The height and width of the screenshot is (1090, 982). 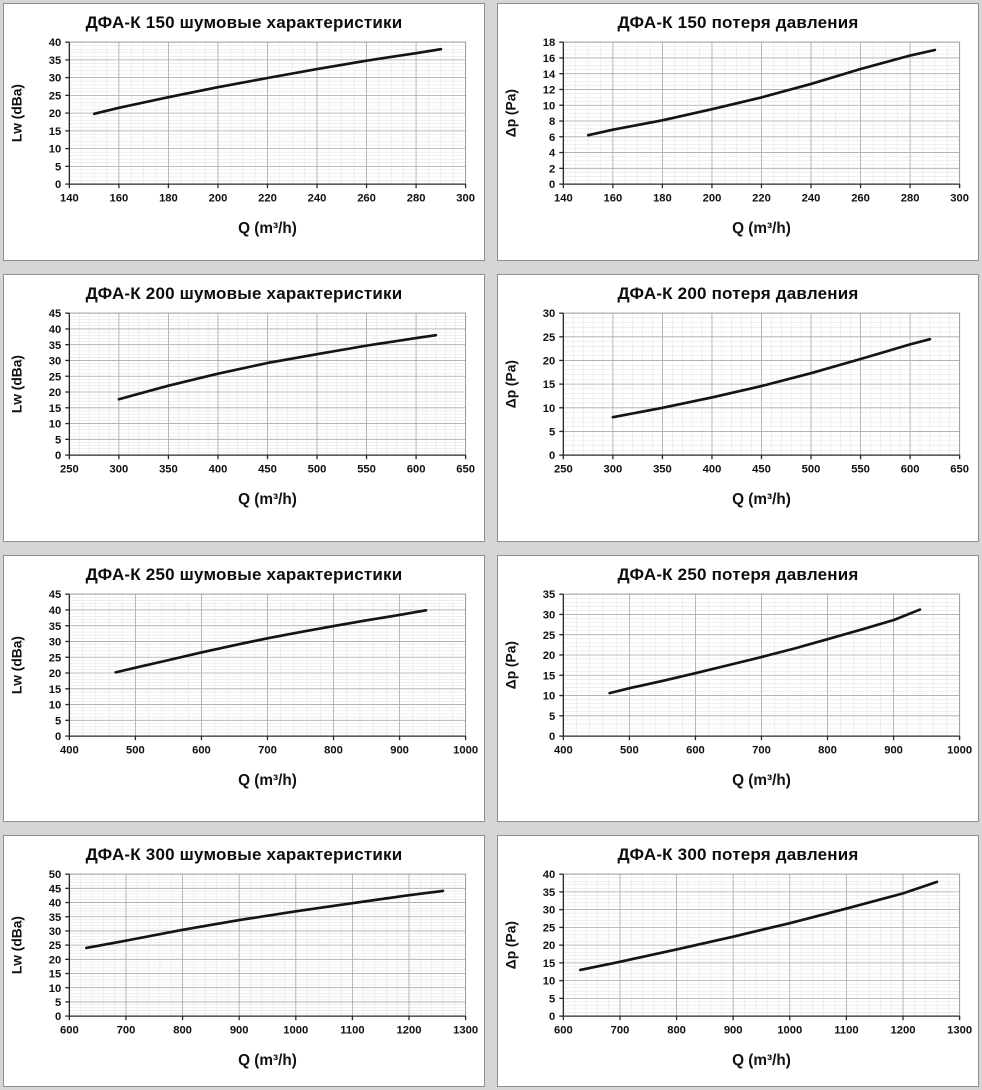 What do you see at coordinates (69, 198) in the screenshot?
I see `x-tick-label: 140` at bounding box center [69, 198].